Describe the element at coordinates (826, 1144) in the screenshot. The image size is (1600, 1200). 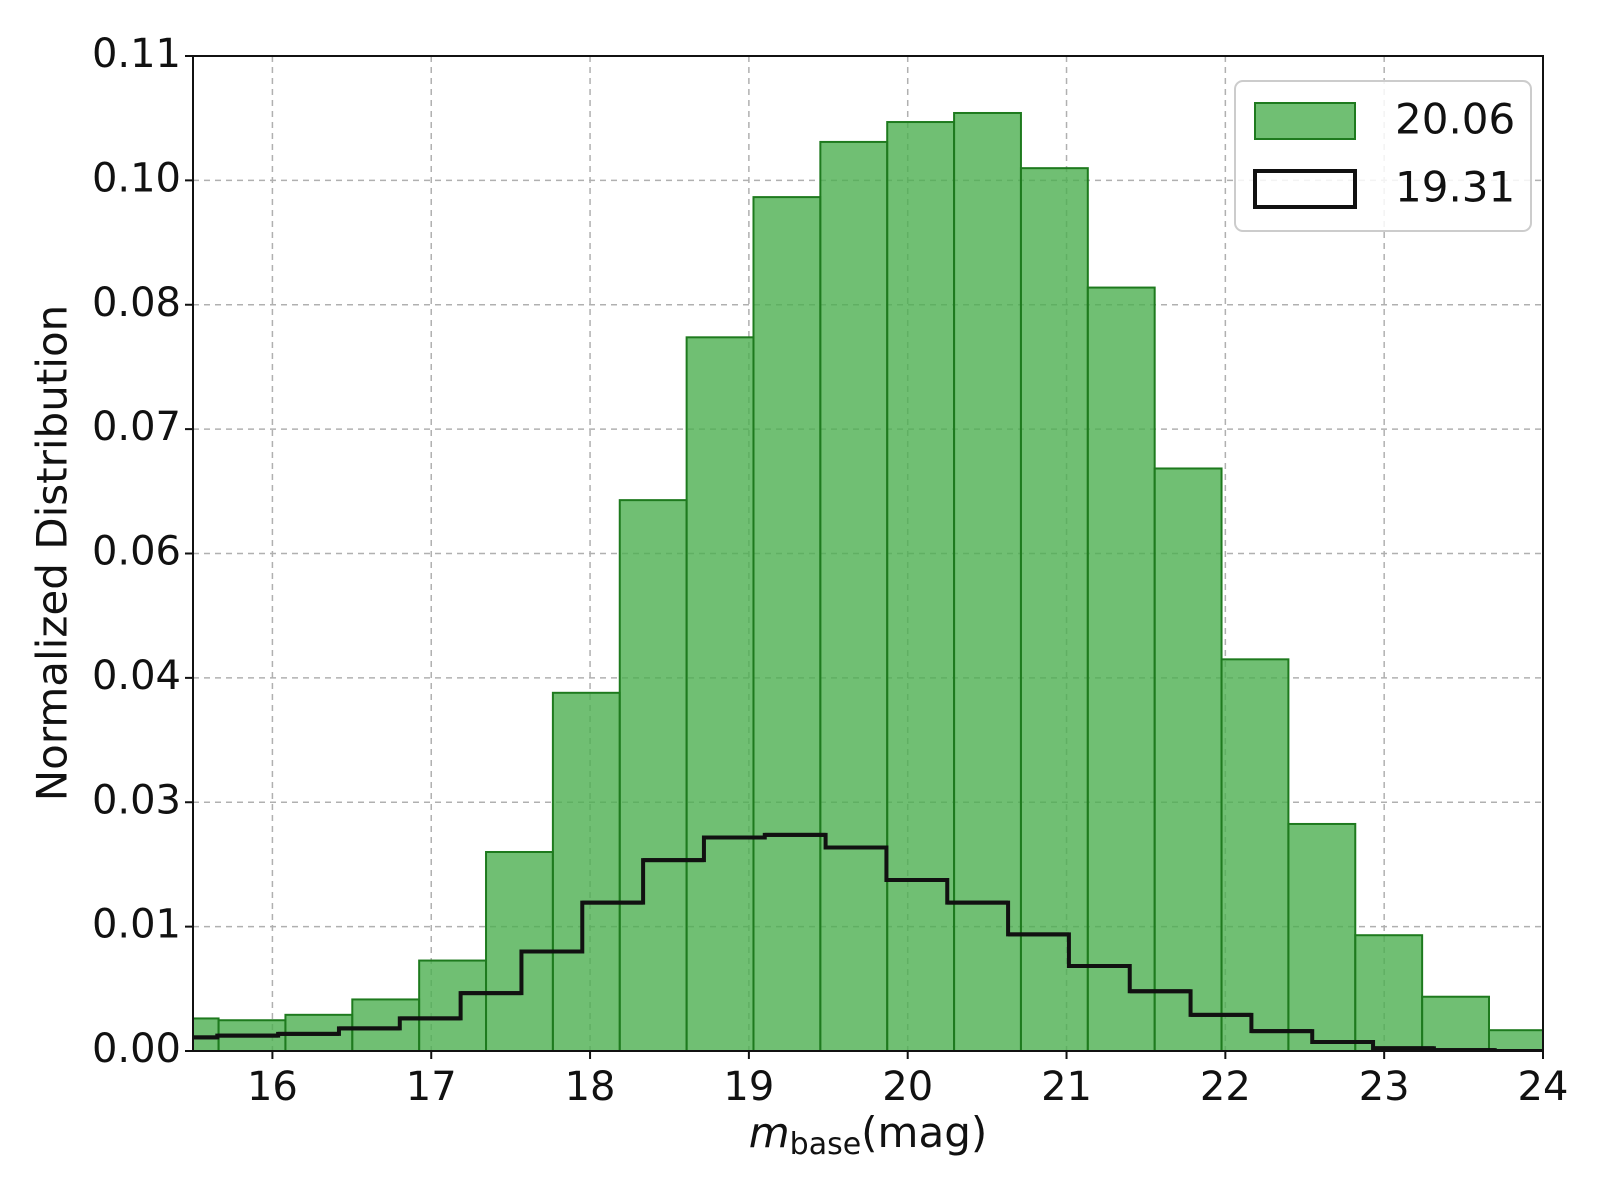
I see `x-label-subscript: base` at that location.